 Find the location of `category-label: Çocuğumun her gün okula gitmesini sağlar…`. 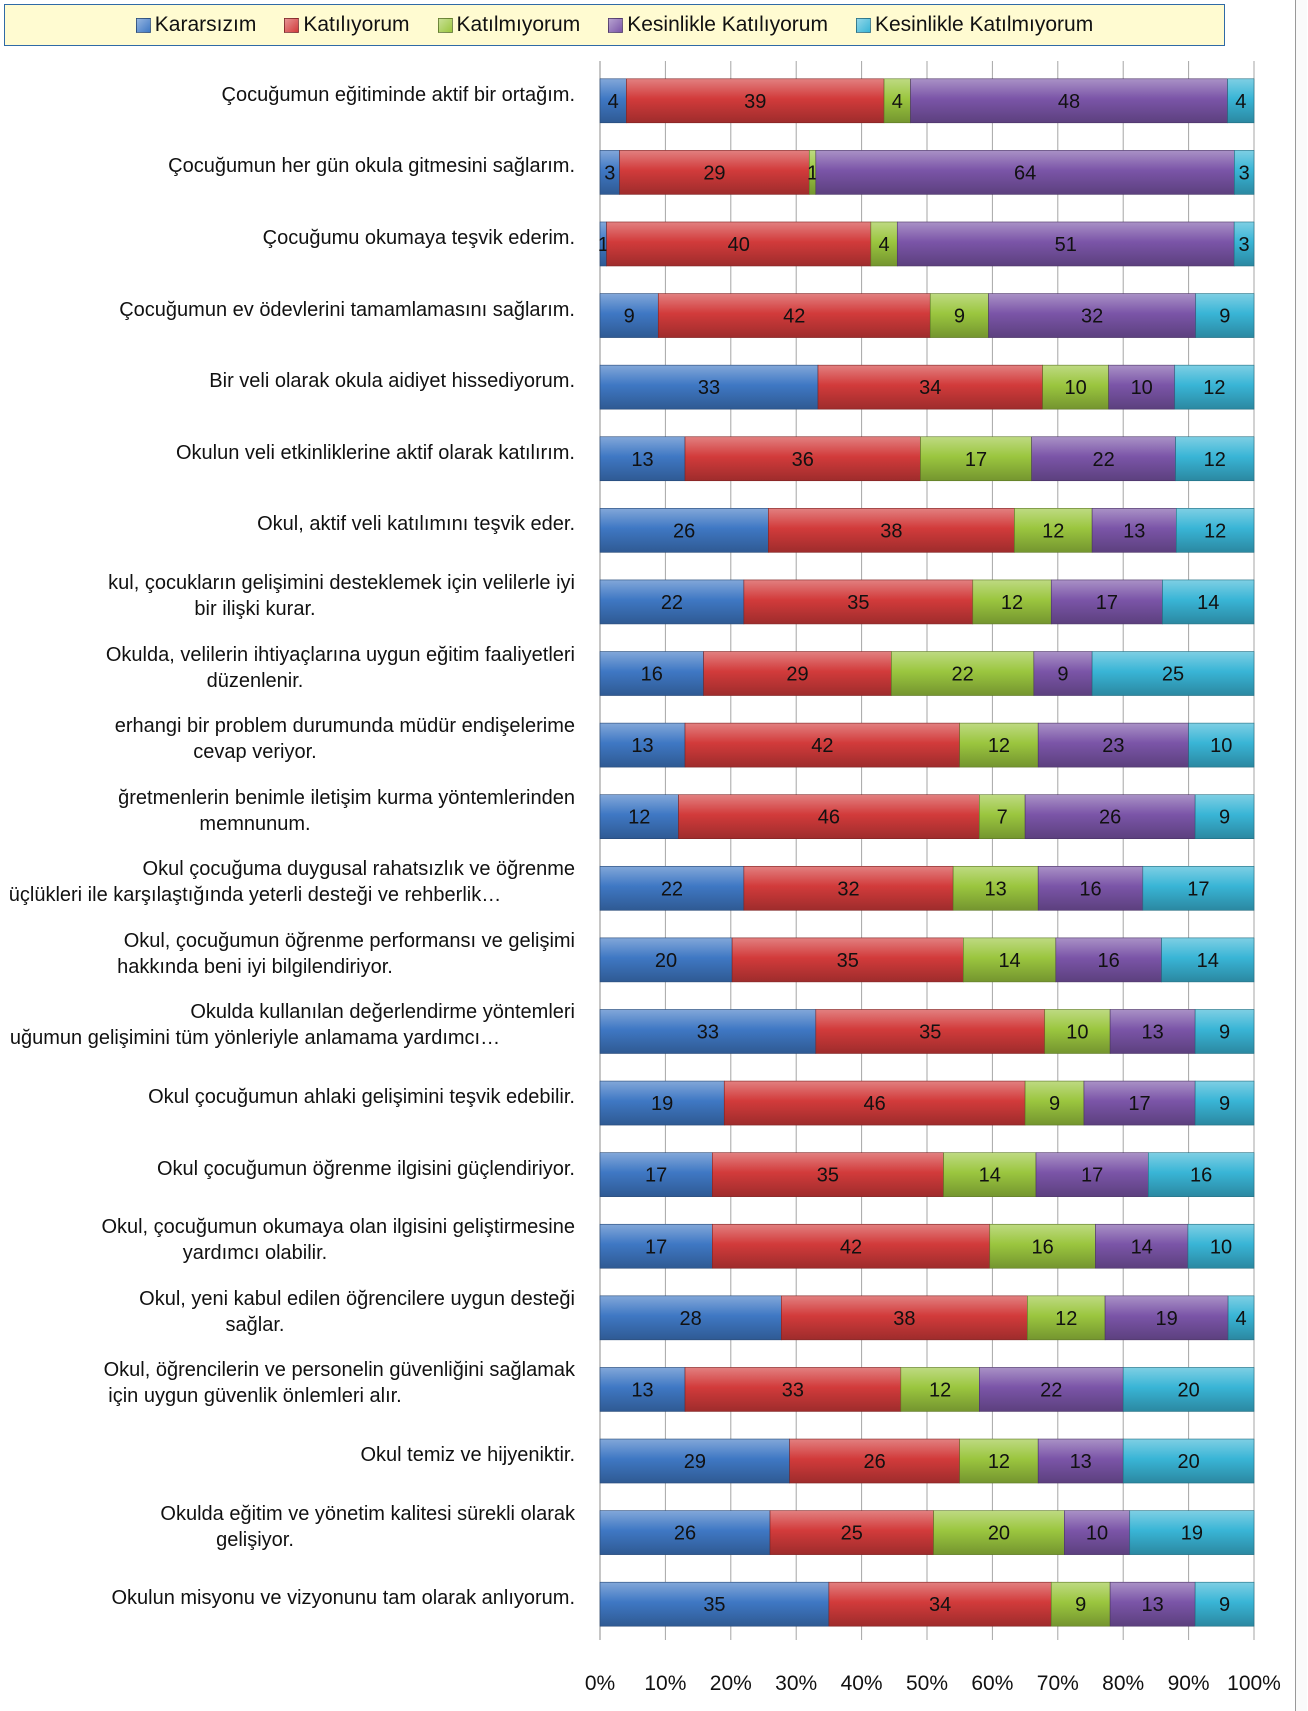

category-label: Çocuğumun her gün okula gitmesini sağlar… is located at coordinates (287, 166).